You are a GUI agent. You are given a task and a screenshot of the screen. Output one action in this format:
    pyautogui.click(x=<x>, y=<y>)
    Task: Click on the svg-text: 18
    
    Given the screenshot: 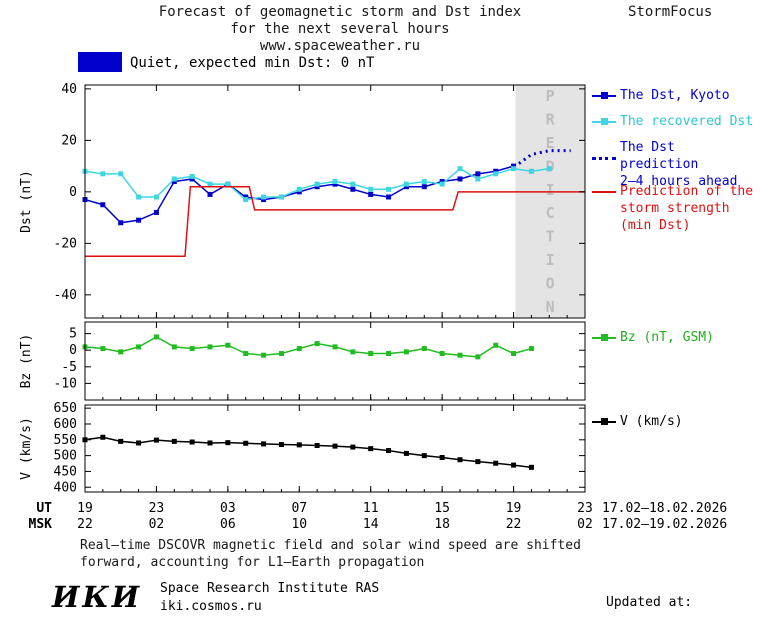 What is the action you would take?
    pyautogui.click(x=442, y=524)
    